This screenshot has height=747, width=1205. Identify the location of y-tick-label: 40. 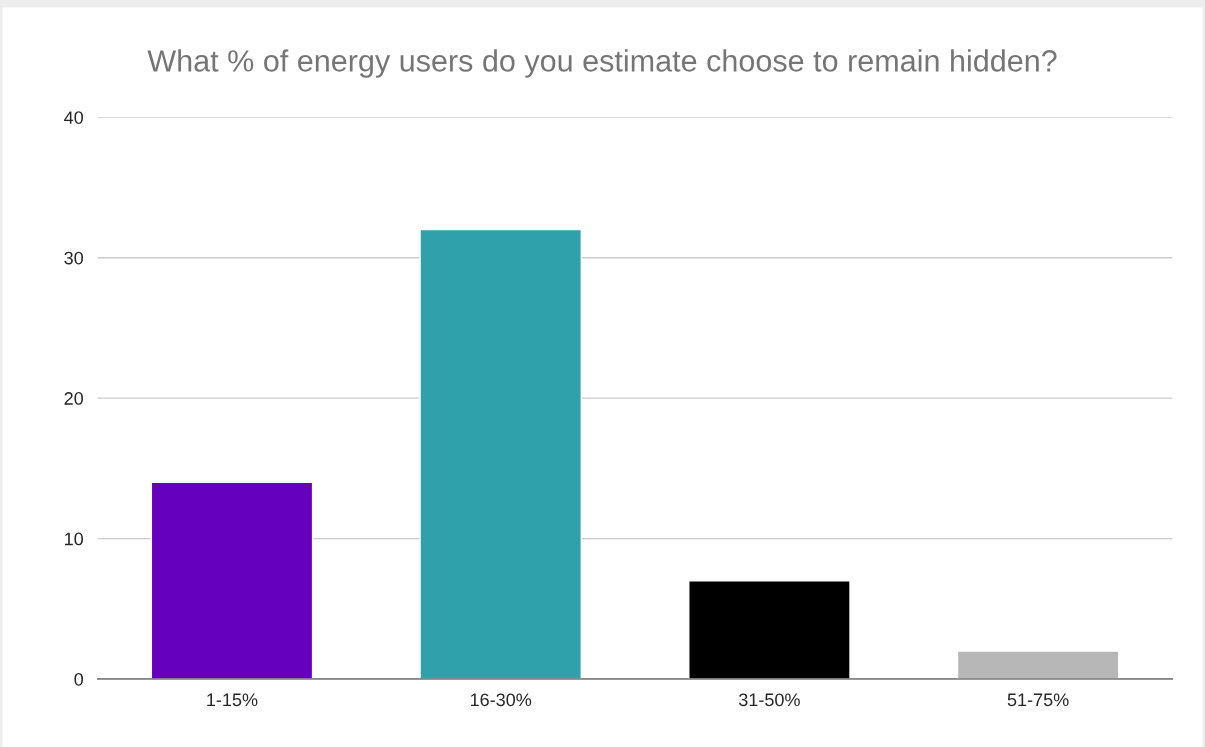
(74, 117).